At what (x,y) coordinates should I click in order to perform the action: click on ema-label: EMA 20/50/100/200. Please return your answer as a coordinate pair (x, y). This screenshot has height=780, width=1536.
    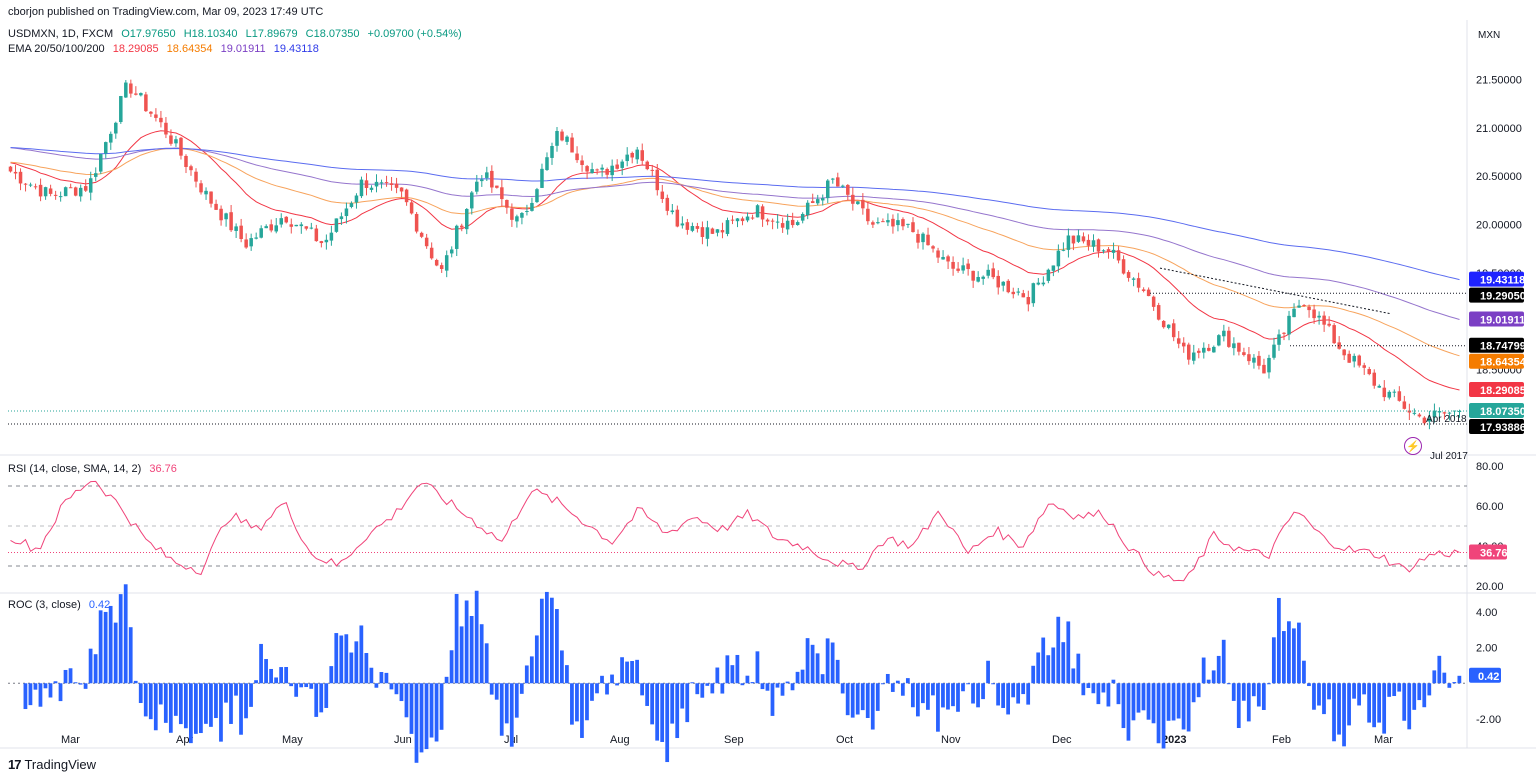
    Looking at the image, I should click on (56, 49).